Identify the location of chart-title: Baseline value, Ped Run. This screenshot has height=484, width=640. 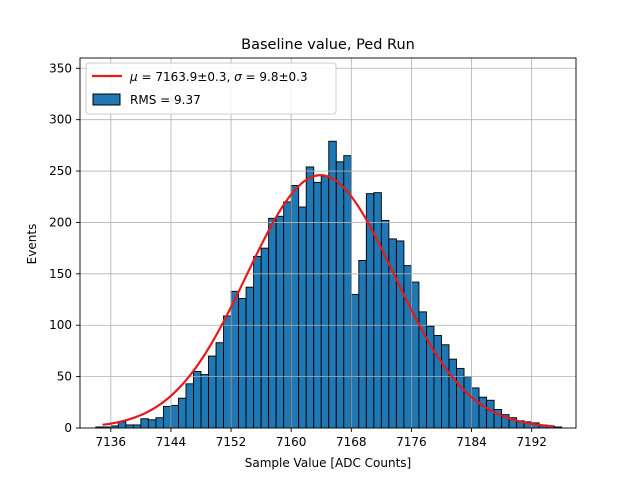
(328, 45).